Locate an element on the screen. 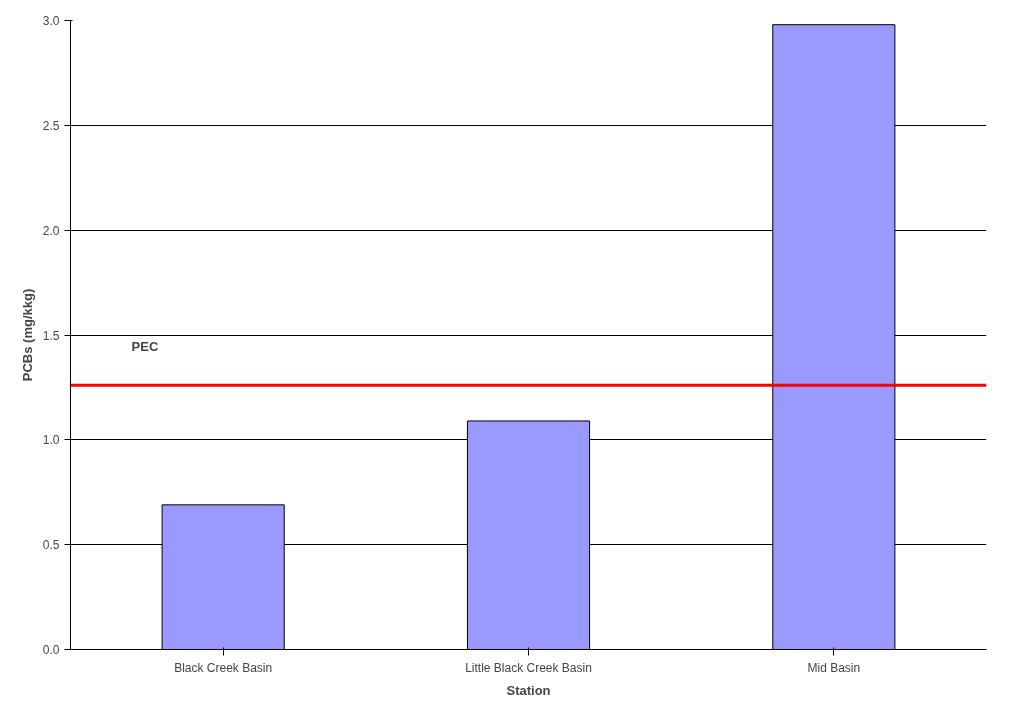 Image resolution: width=1016 pixels, height=709 pixels. x-tick-label: Little Black Creek Basin is located at coordinates (528, 667).